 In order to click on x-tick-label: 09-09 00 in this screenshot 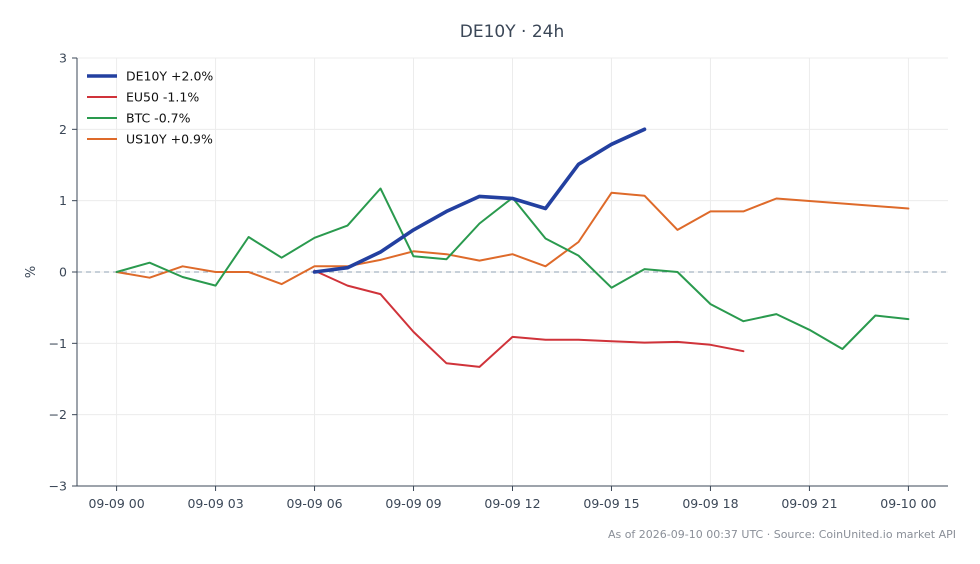, I will do `click(116, 503)`.